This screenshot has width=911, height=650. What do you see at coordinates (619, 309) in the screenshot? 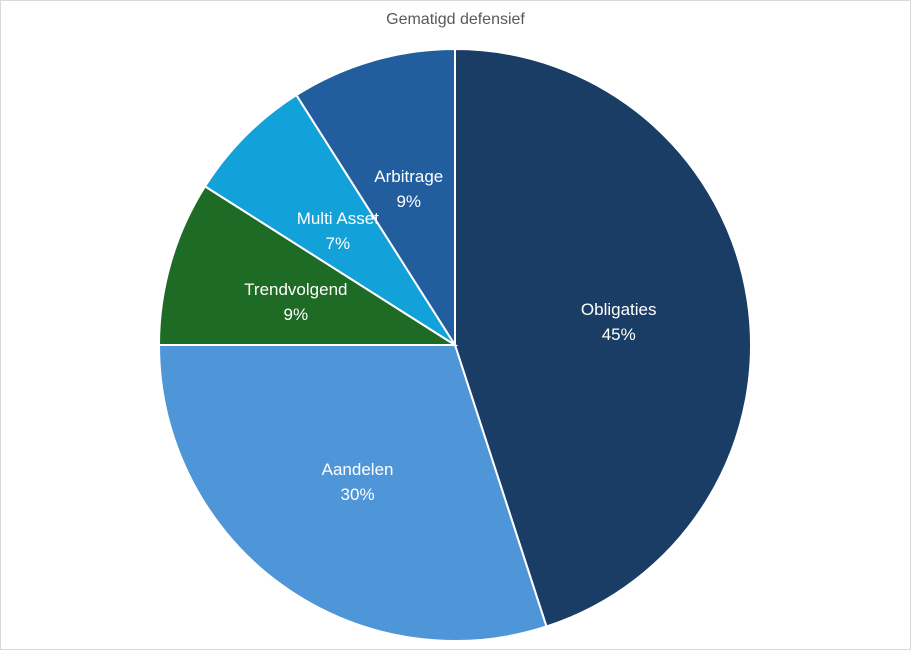
I see `slice-name: Obligaties` at bounding box center [619, 309].